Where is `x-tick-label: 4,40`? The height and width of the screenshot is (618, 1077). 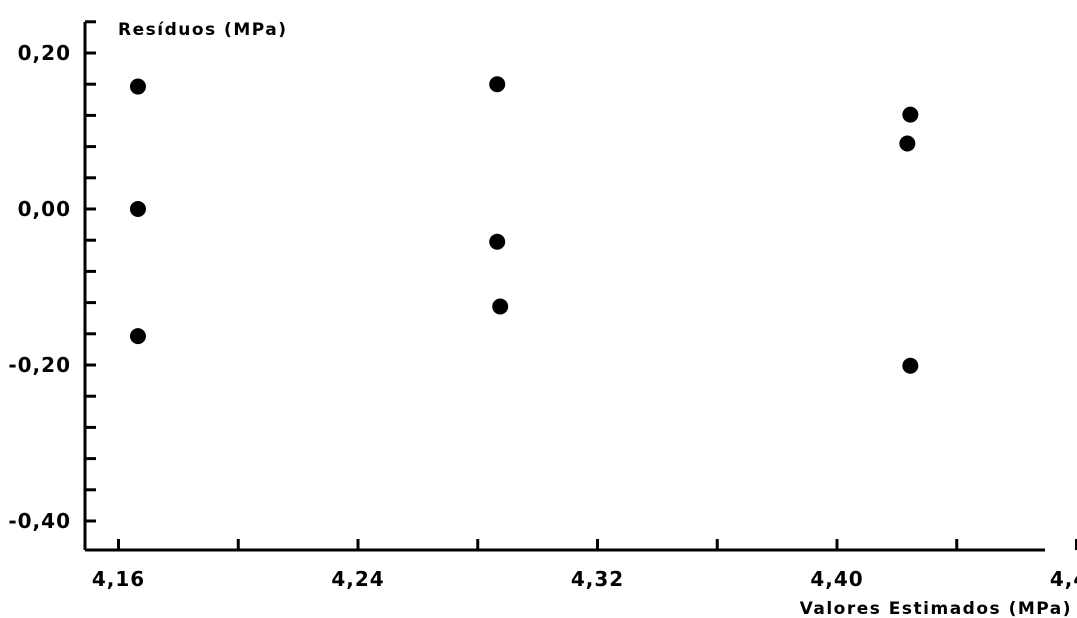
x-tick-label: 4,40 is located at coordinates (836, 579).